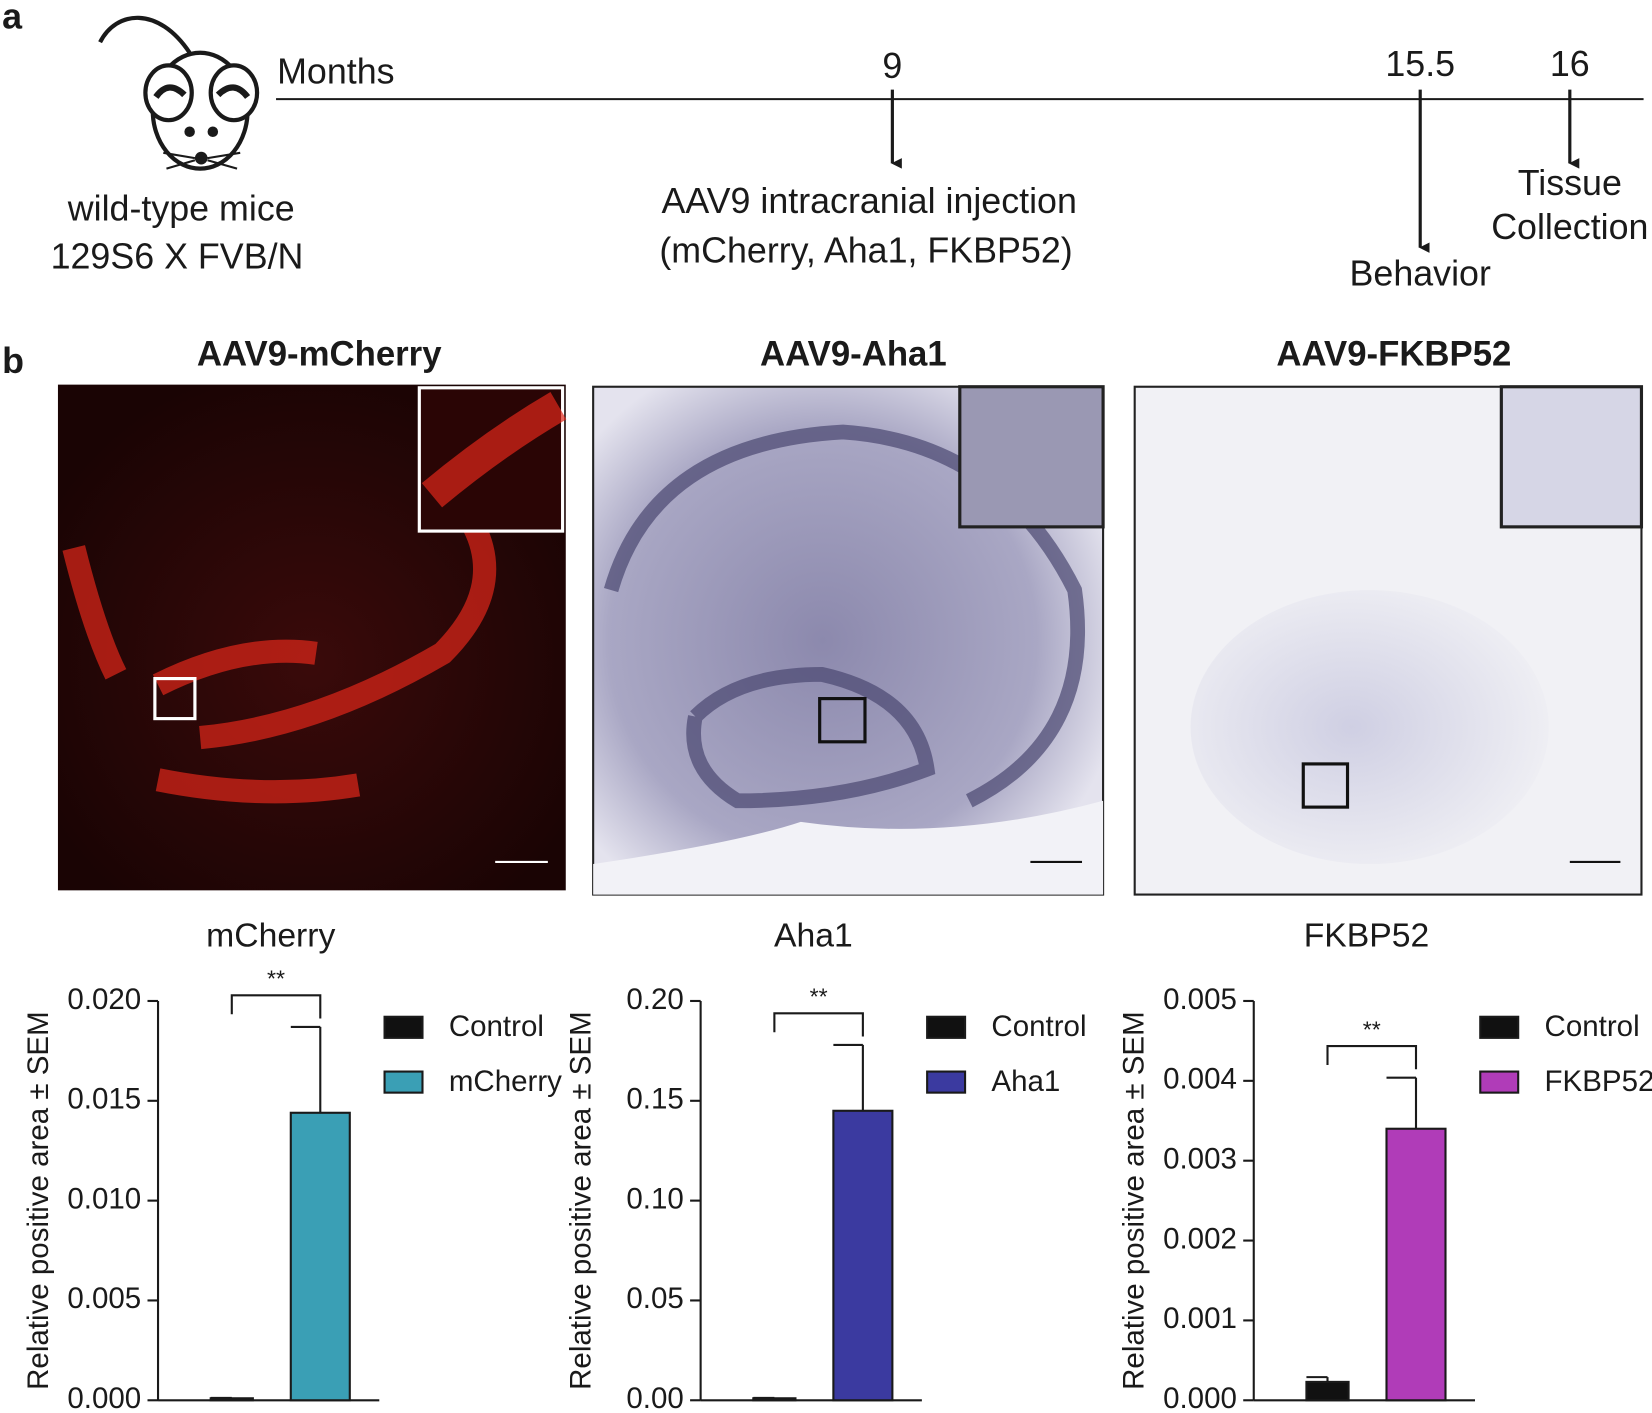  What do you see at coordinates (104, 1198) in the screenshot?
I see `y-tick-label: 0.010` at bounding box center [104, 1198].